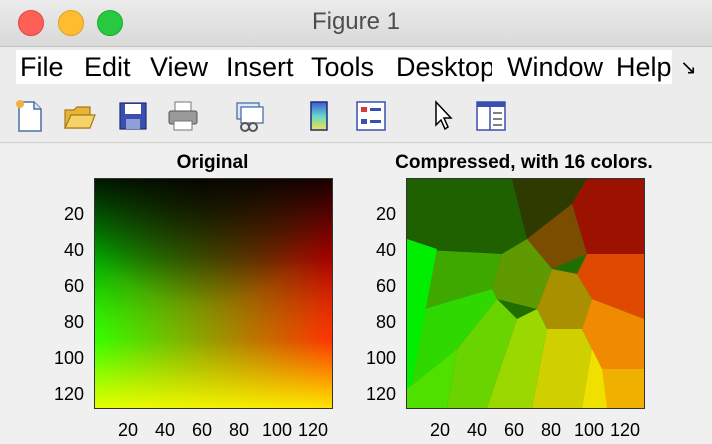 This screenshot has width=712, height=444. Describe the element at coordinates (551, 430) in the screenshot. I see `xtick-right-80: 80` at that location.